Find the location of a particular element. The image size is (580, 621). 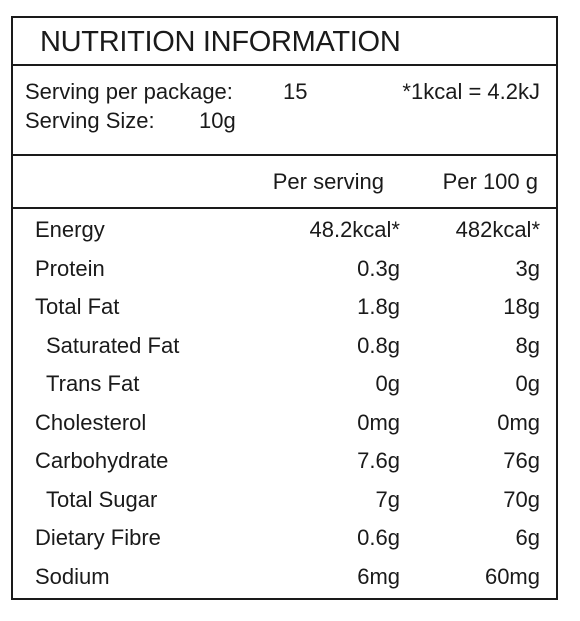

table-row: Total Fat 1.8g 18g is located at coordinates (284, 307).